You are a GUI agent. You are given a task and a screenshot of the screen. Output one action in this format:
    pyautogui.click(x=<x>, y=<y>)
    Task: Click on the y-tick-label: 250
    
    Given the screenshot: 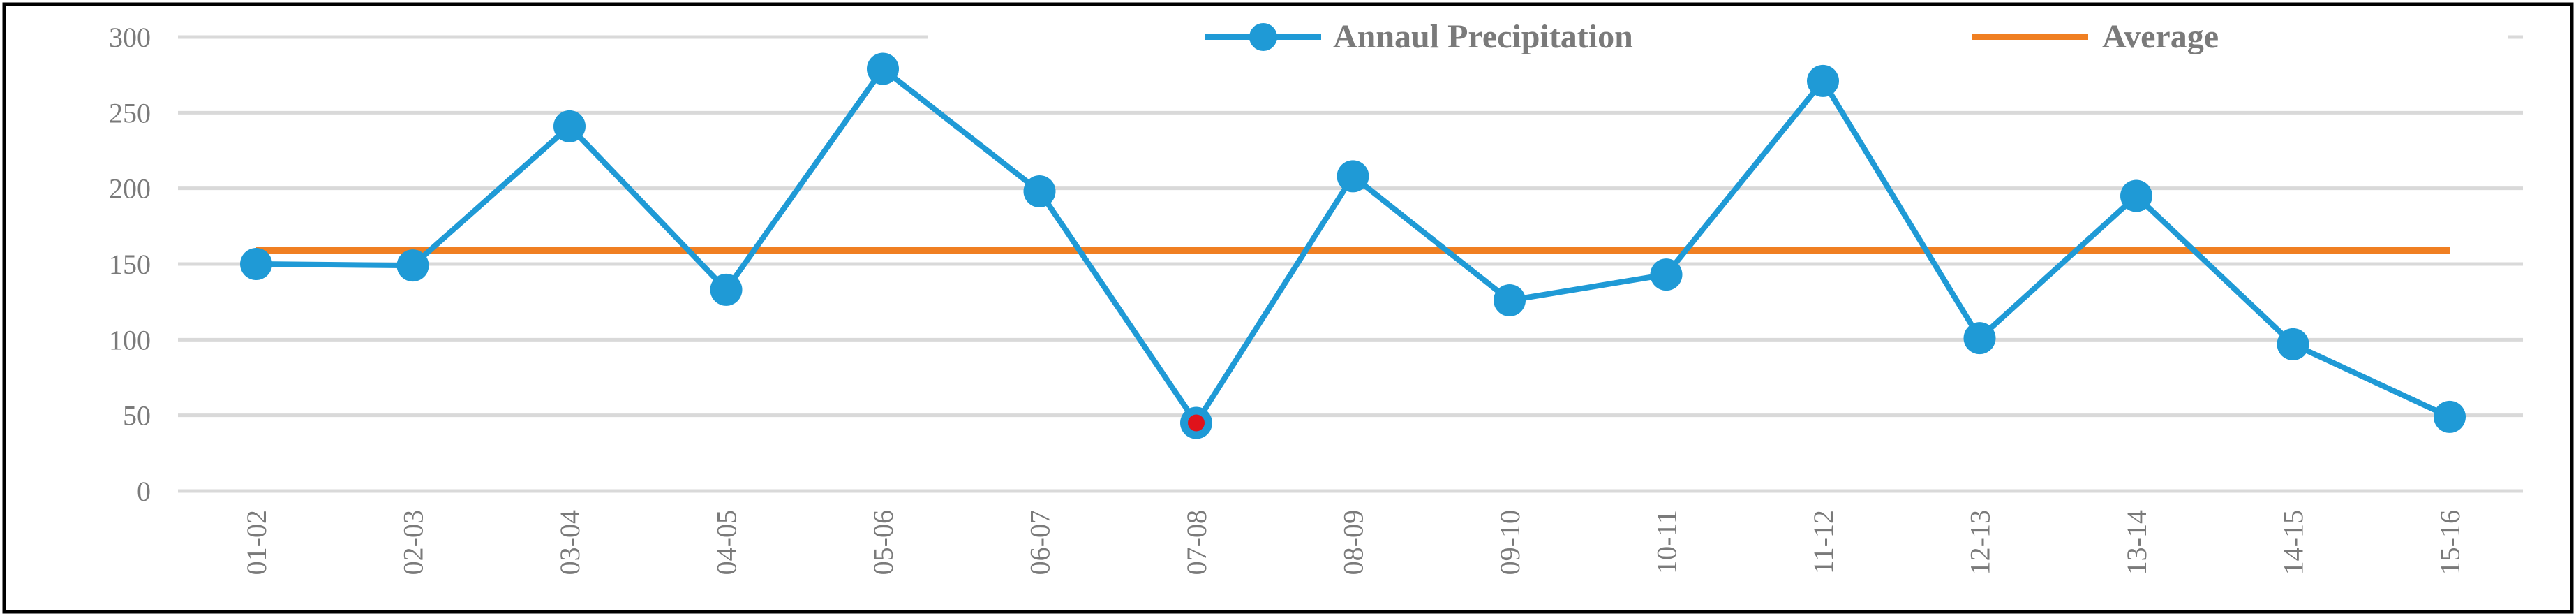 What is the action you would take?
    pyautogui.click(x=130, y=113)
    